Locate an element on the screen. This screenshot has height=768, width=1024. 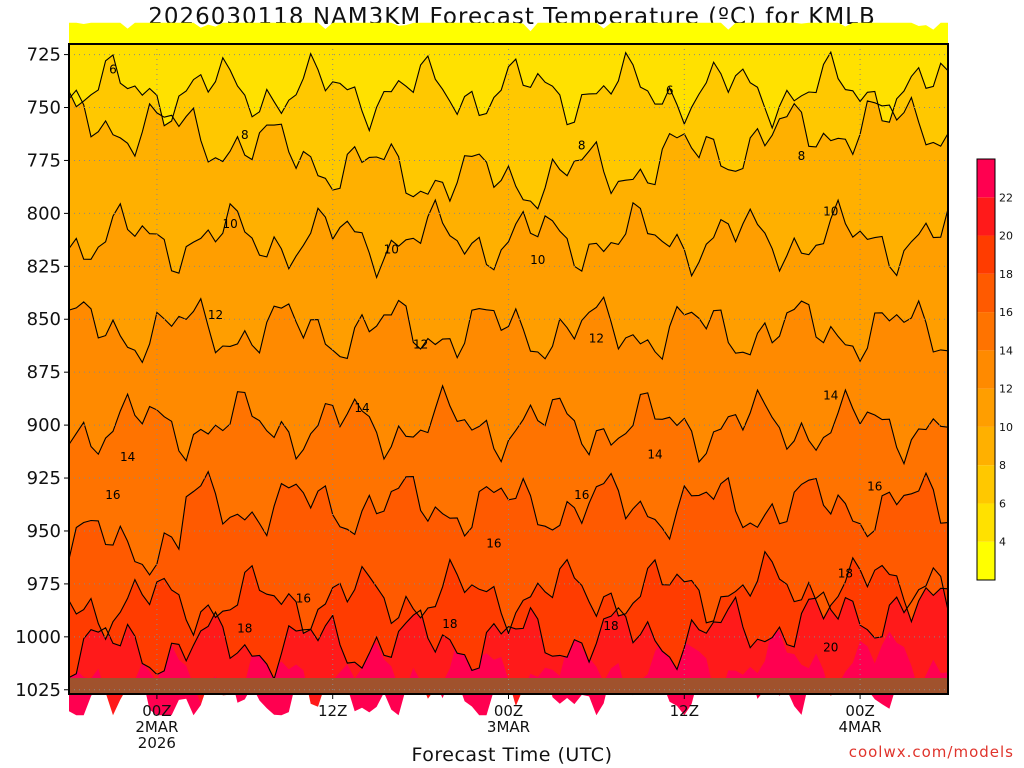
credit-text: coolwx.com/models is located at coordinates (931, 752).